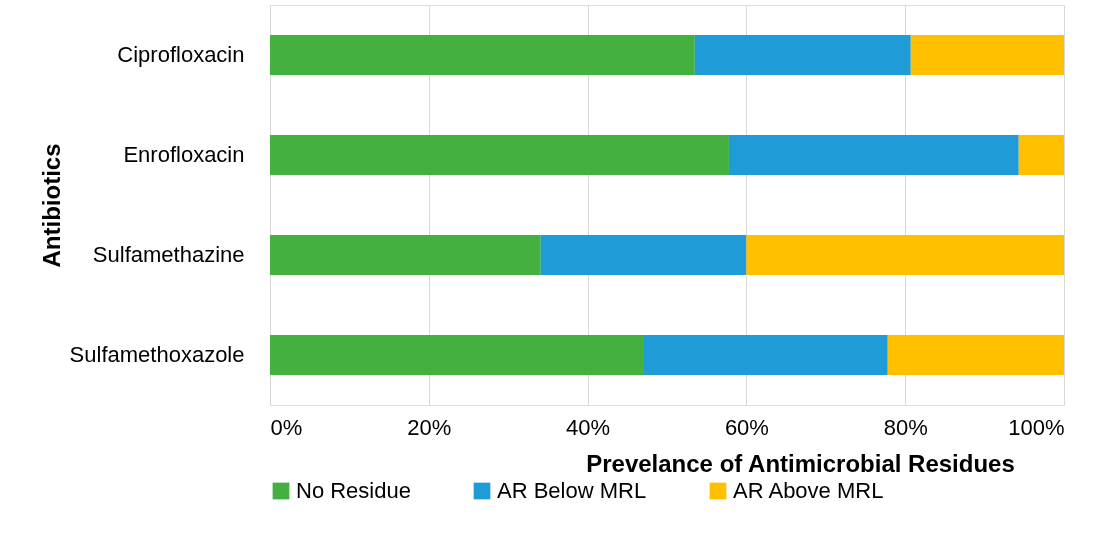 The width and height of the screenshot is (1104, 549). I want to click on x-tick-label: 0%, so click(286, 427).